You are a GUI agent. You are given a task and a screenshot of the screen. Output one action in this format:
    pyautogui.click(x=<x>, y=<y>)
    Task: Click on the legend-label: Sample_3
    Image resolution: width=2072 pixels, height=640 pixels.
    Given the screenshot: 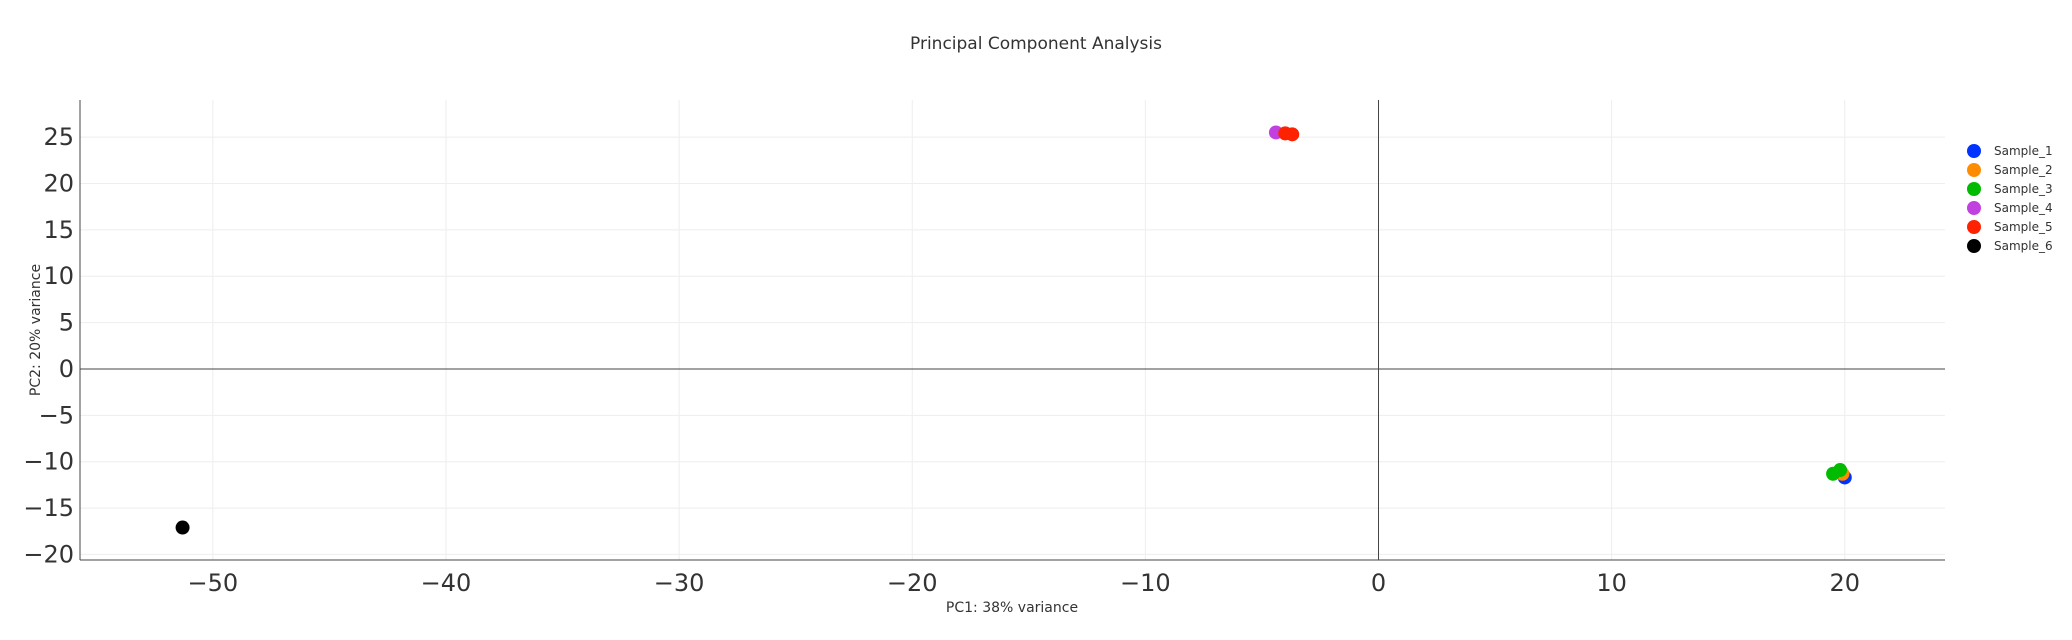 What is the action you would take?
    pyautogui.click(x=2023, y=189)
    